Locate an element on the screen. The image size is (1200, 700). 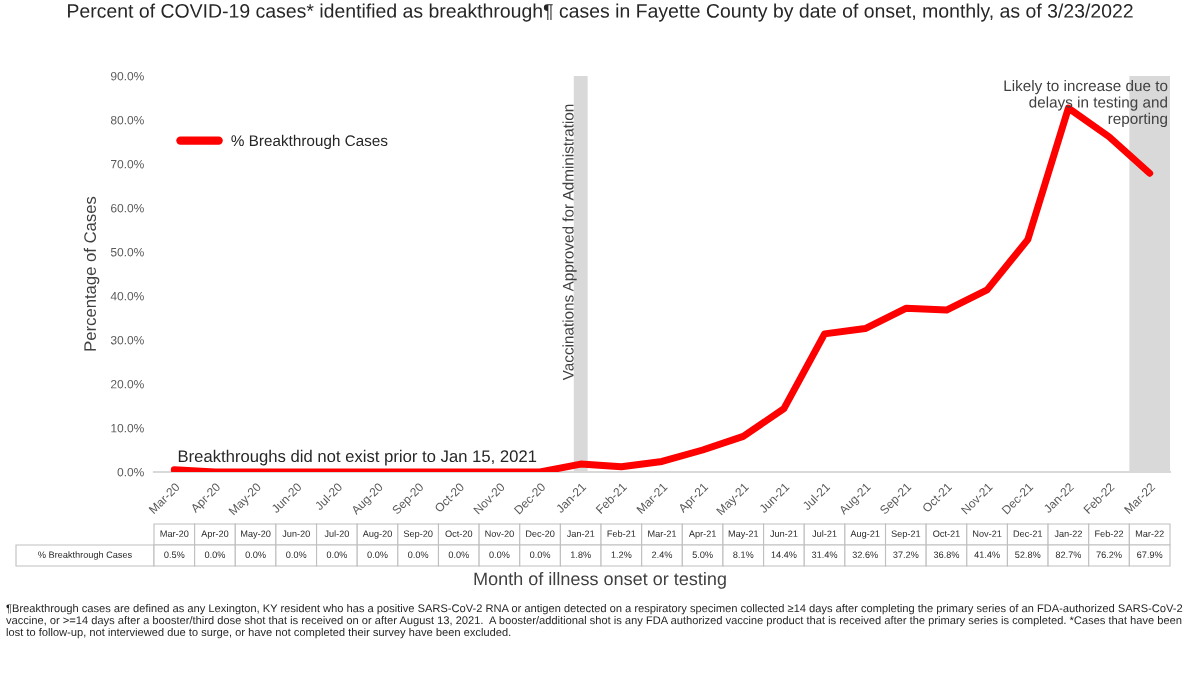
annotation: Breakthroughs did not exist prior to Jan 15, 2021 is located at coordinates (357, 457).